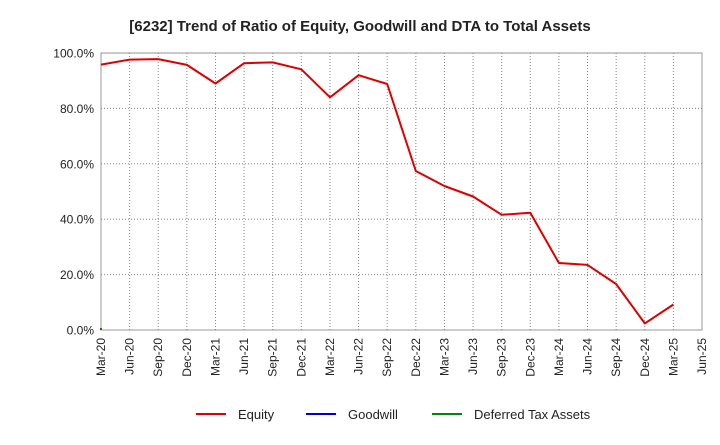  Describe the element at coordinates (244, 356) in the screenshot. I see `x-tick-label: Jun-21` at that location.